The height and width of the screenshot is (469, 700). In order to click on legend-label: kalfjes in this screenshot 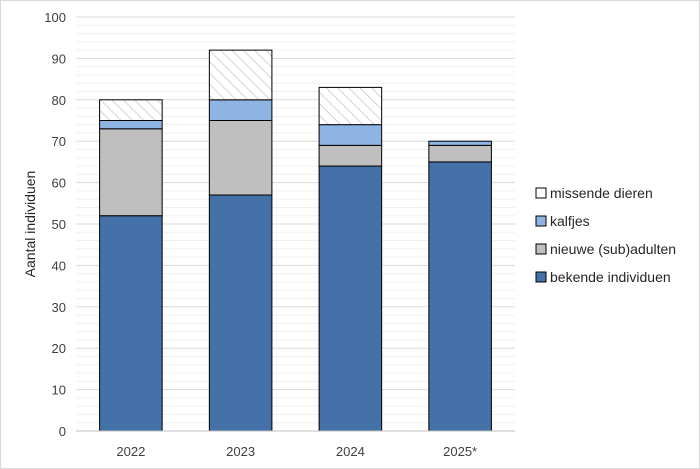, I will do `click(570, 221)`.